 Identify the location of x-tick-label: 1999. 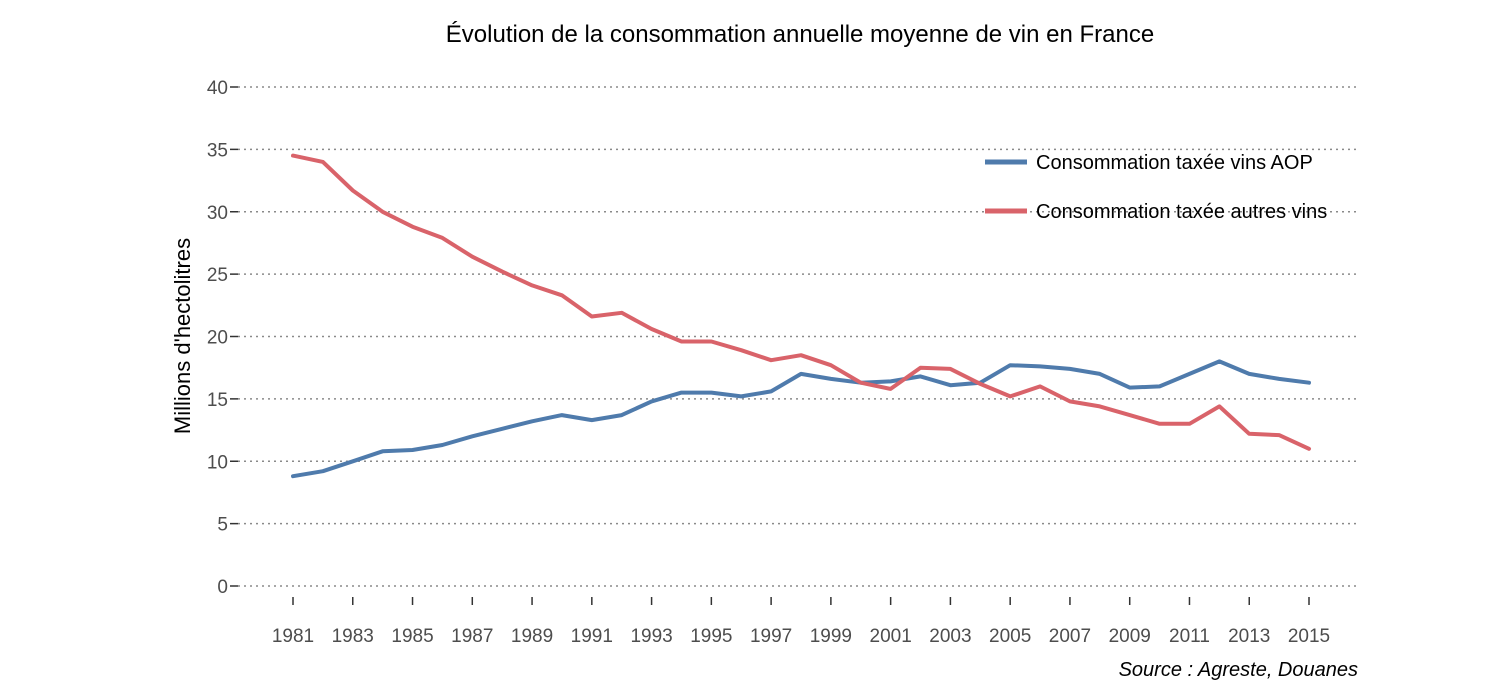
(831, 636).